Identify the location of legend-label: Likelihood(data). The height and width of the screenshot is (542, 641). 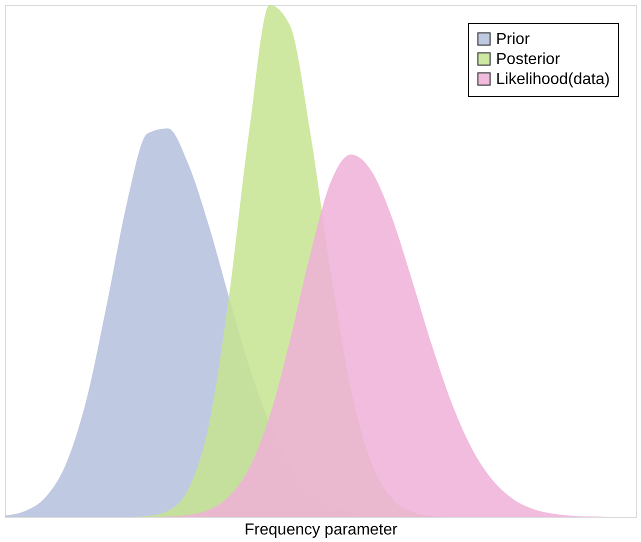
(553, 79).